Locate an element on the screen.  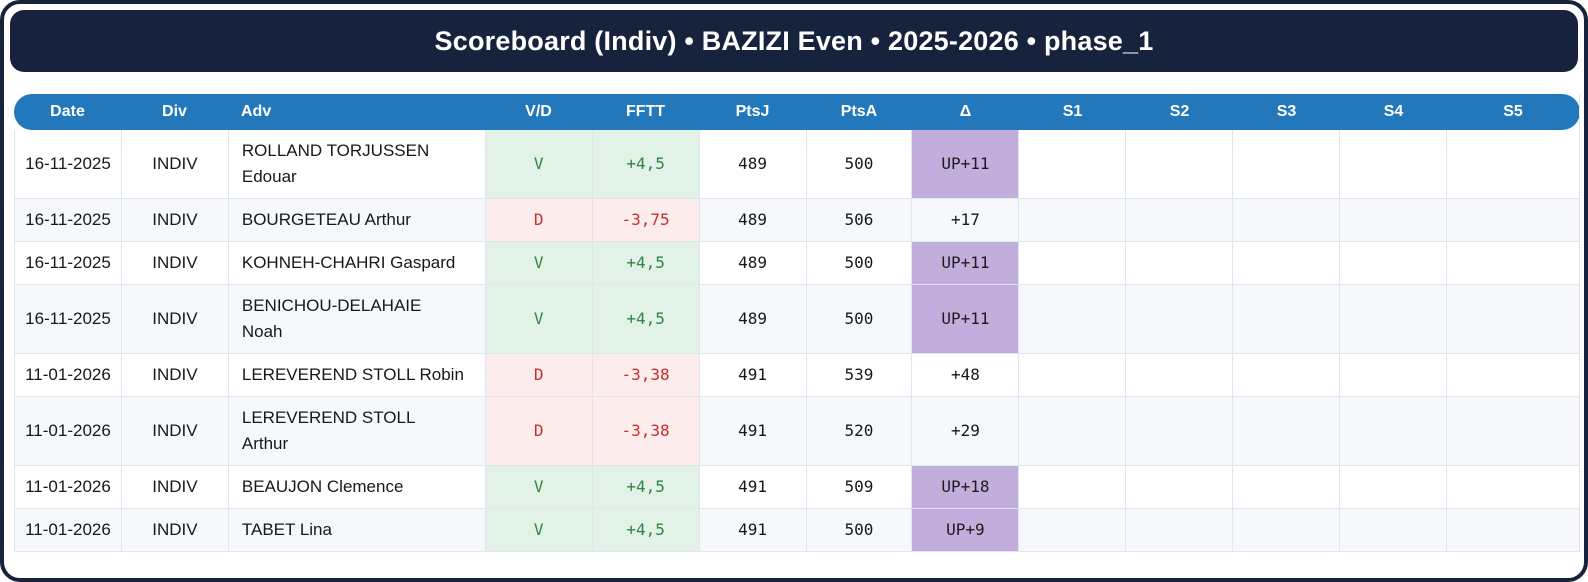
cell-delta: +29 is located at coordinates (966, 431).